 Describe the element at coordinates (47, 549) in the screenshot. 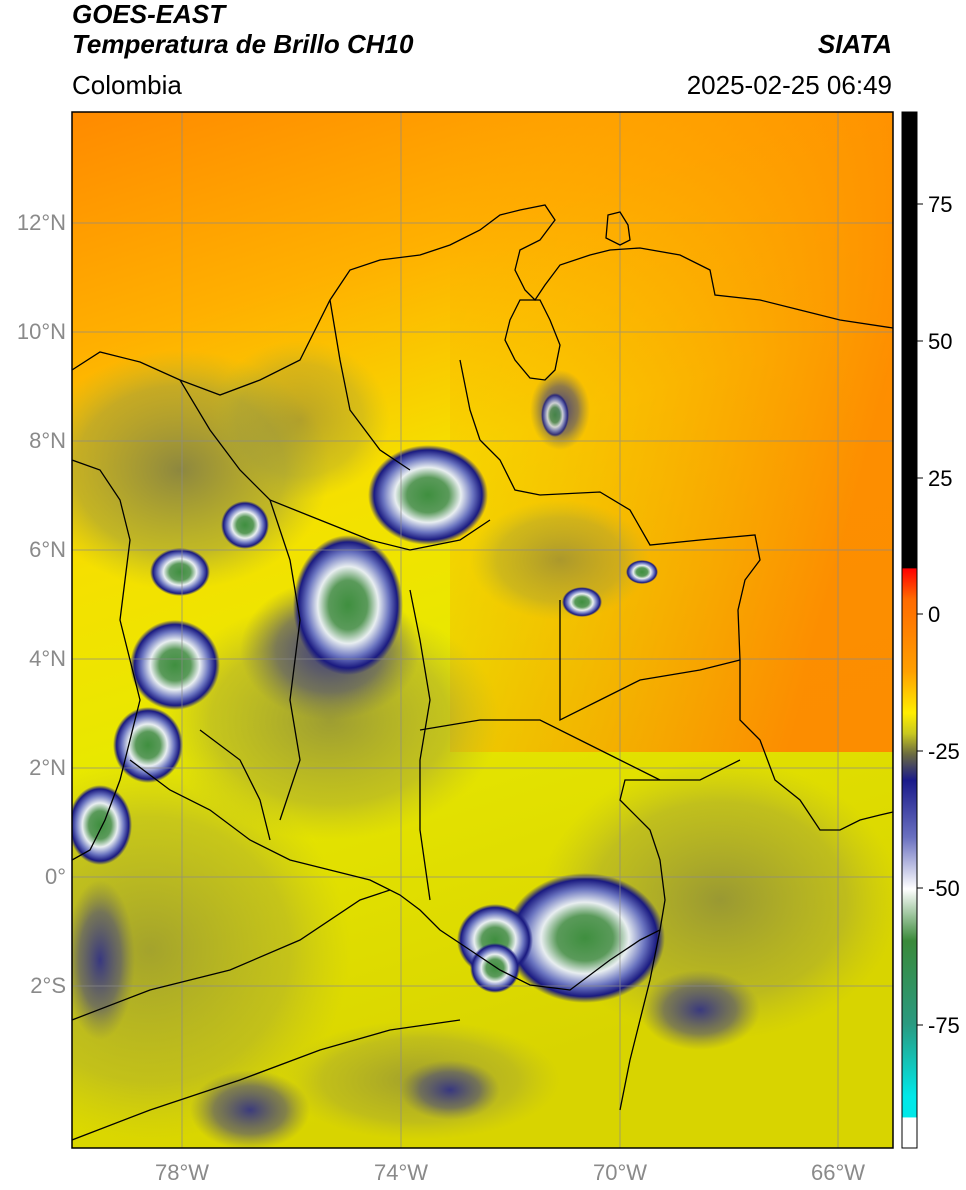

I see `lat-label-6n: 6°N` at that location.